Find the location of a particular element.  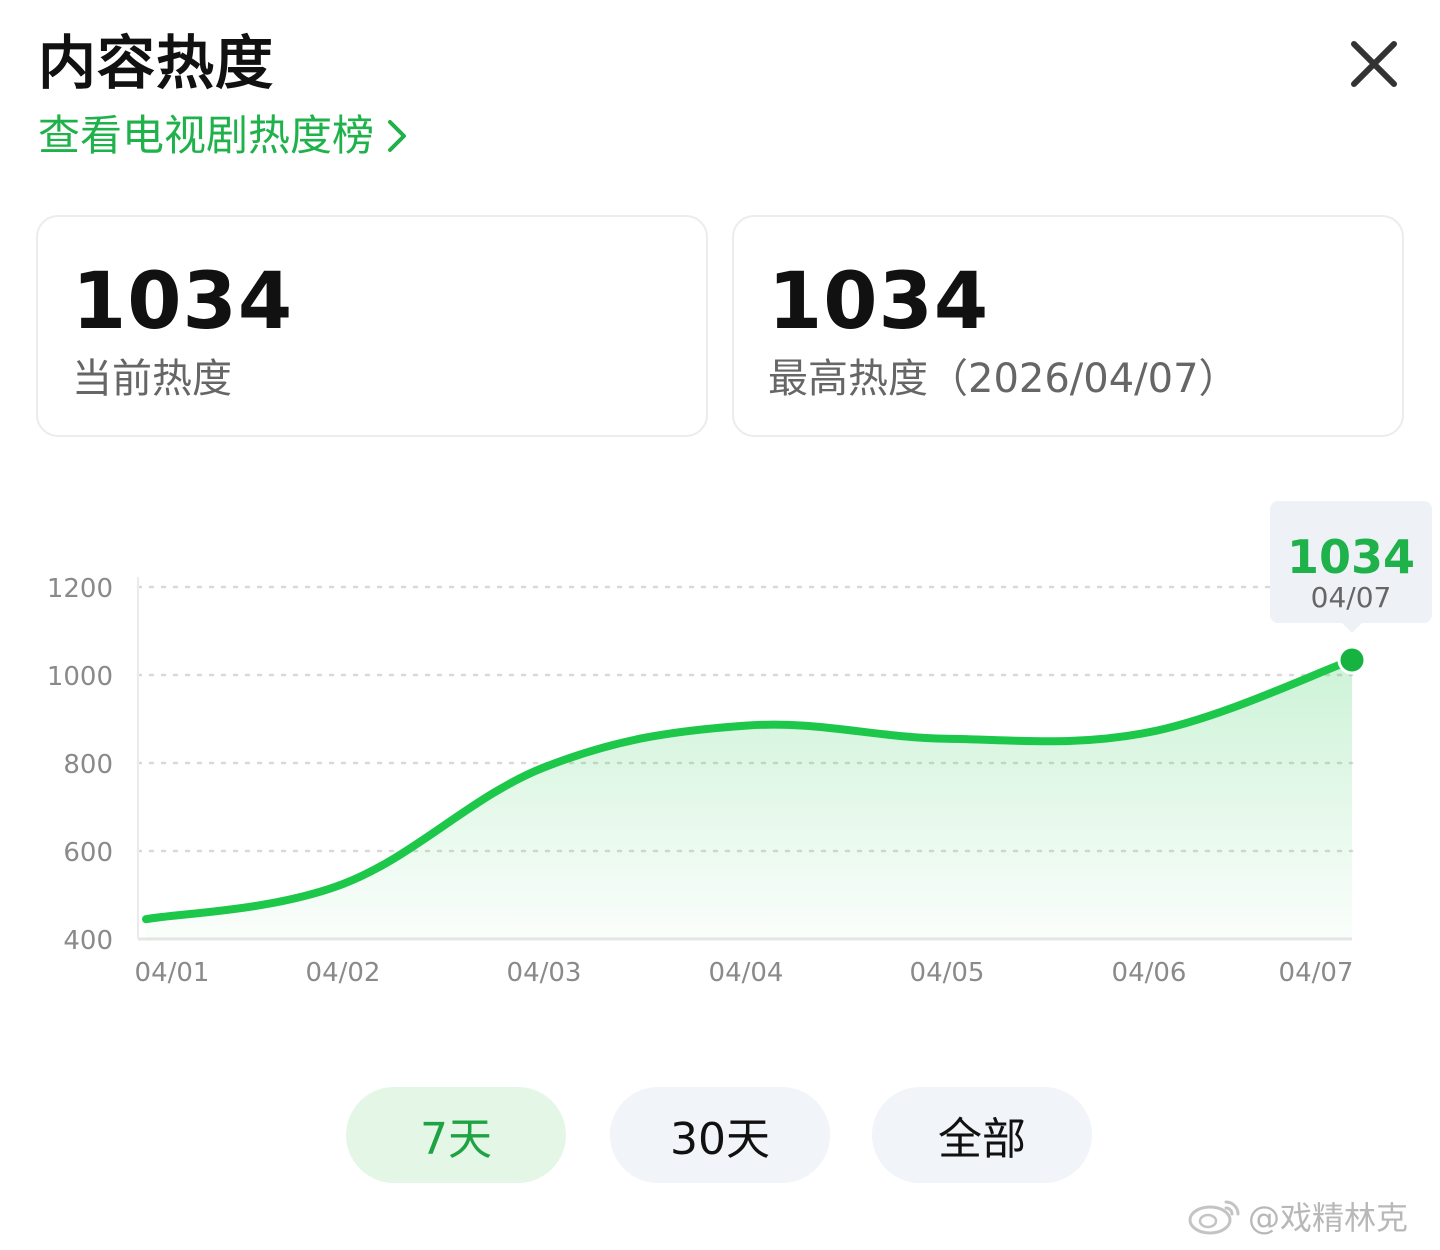

y-tick-label: 1000 is located at coordinates (80, 677).